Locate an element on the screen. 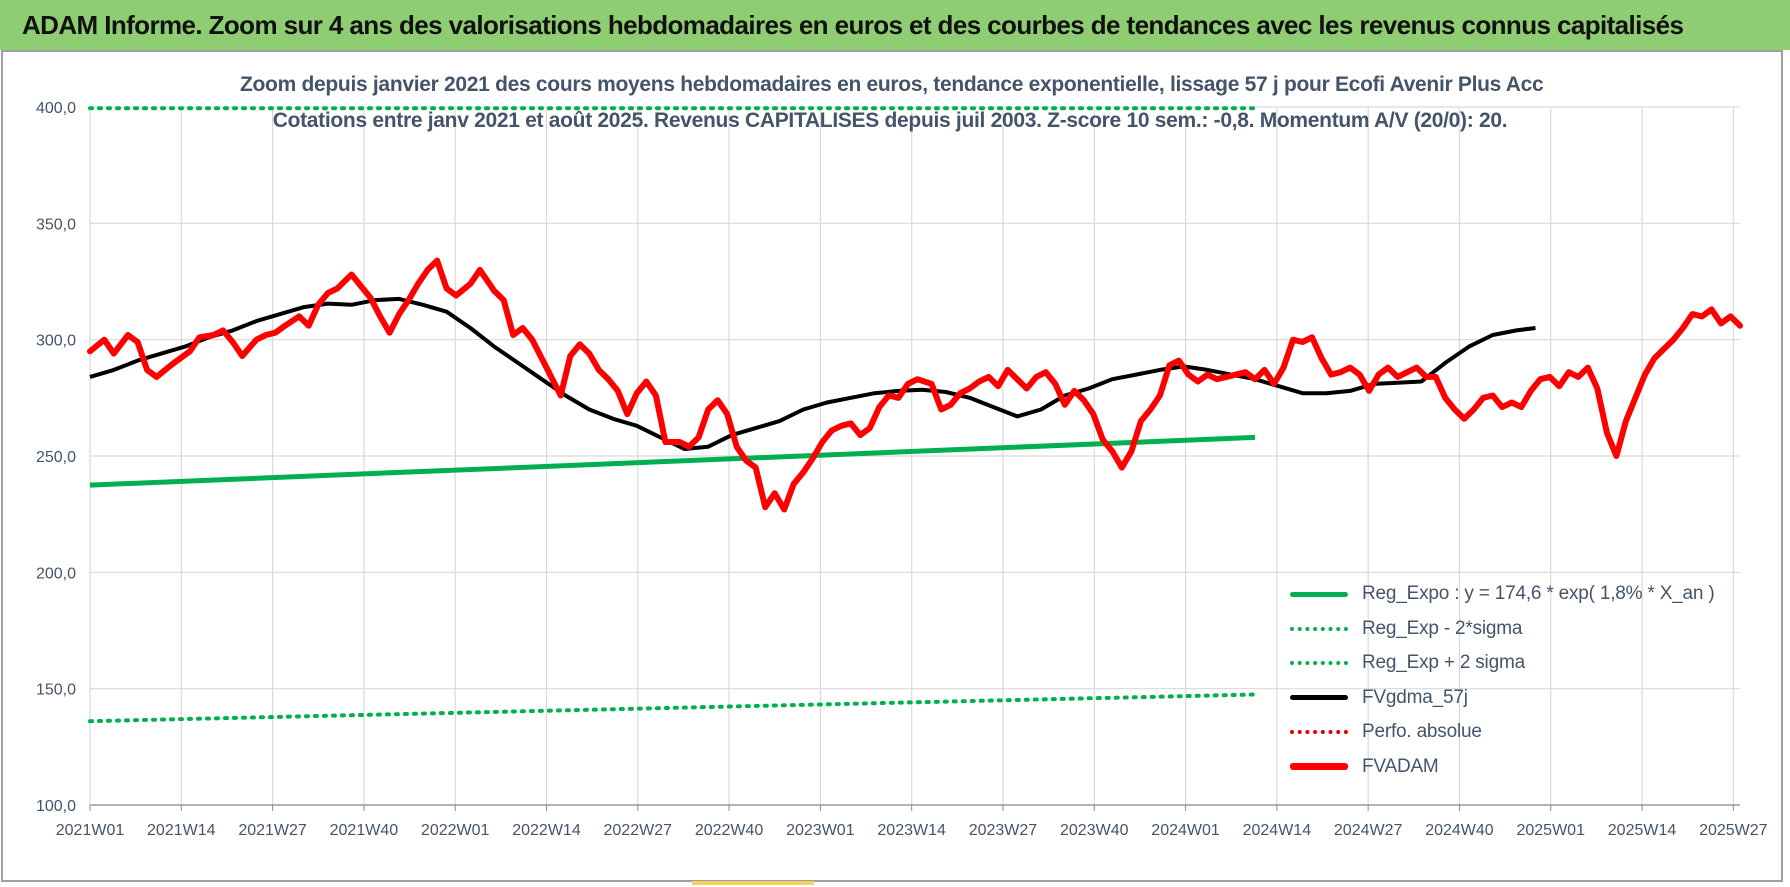  x-tick-label: 2024W01 is located at coordinates (1185, 830).